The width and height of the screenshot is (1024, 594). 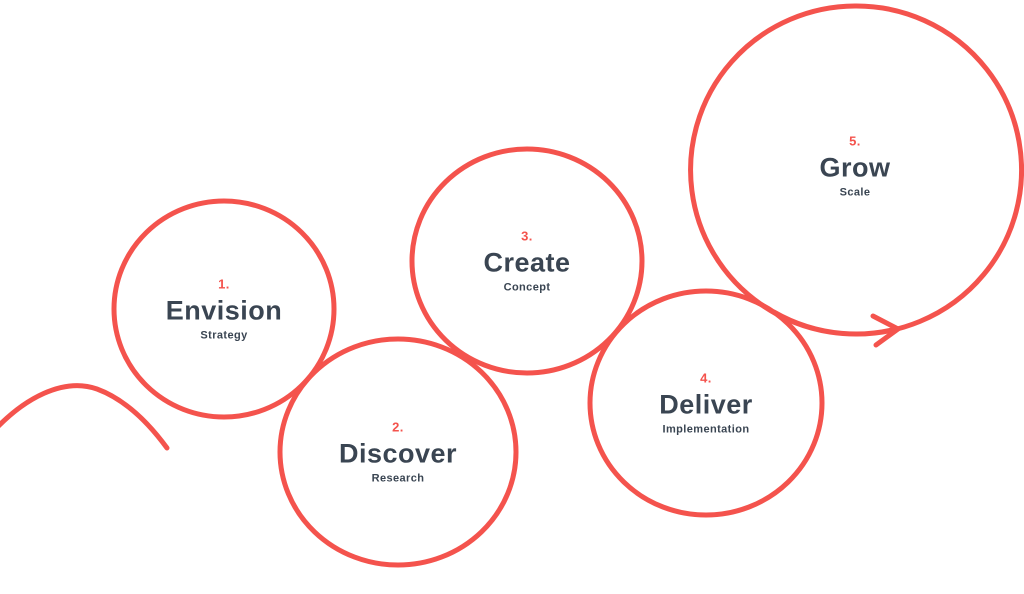 I want to click on loop-discover, so click(x=398, y=452).